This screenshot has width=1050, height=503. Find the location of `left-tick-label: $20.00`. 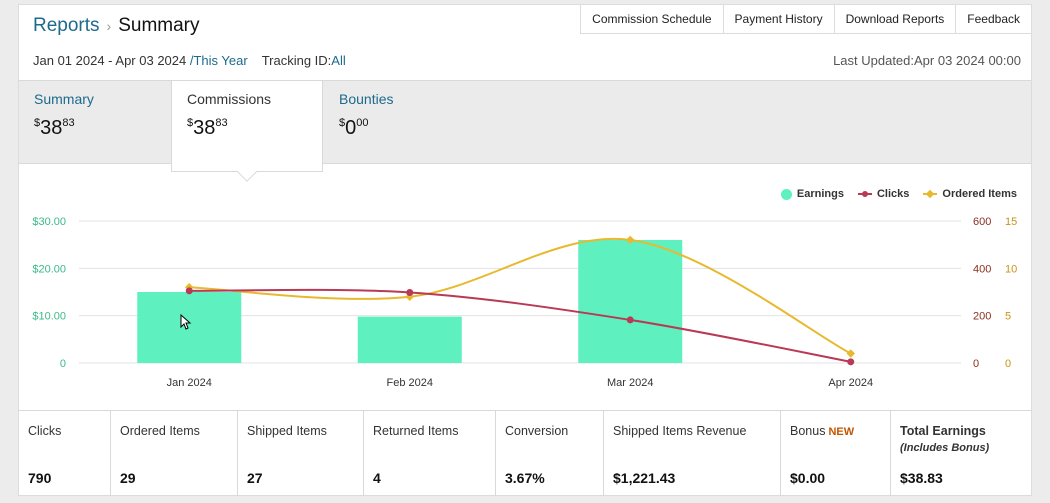

left-tick-label: $20.00 is located at coordinates (49, 269).